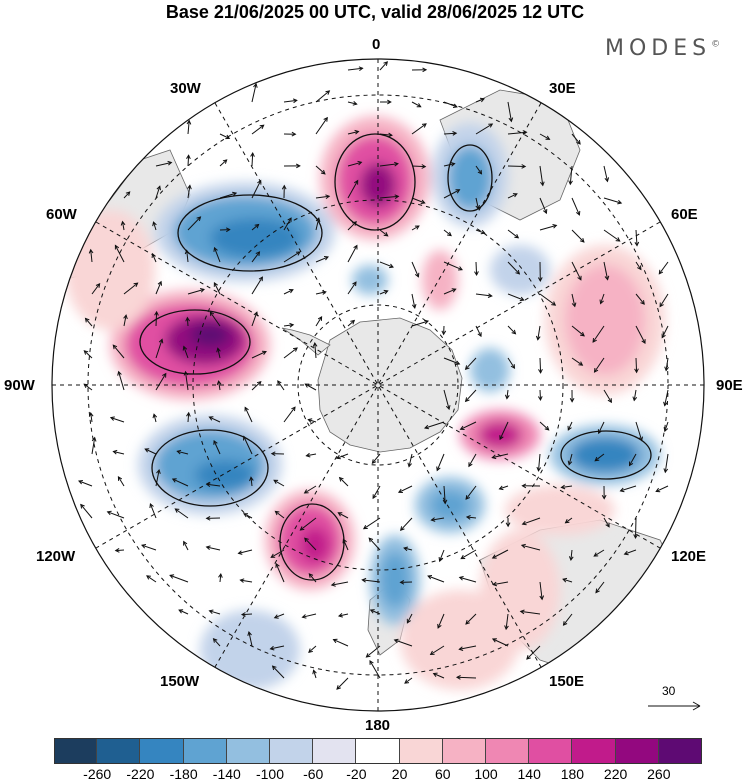 The width and height of the screenshot is (750, 783). I want to click on lon-label-90w: 90W, so click(19, 385).